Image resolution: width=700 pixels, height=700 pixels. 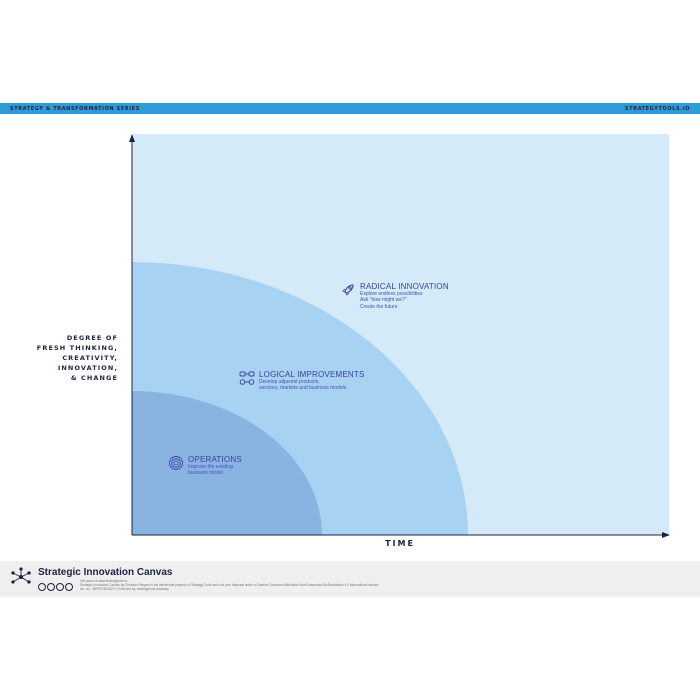 What do you see at coordinates (132, 138) in the screenshot?
I see `y-axis-arrow` at bounding box center [132, 138].